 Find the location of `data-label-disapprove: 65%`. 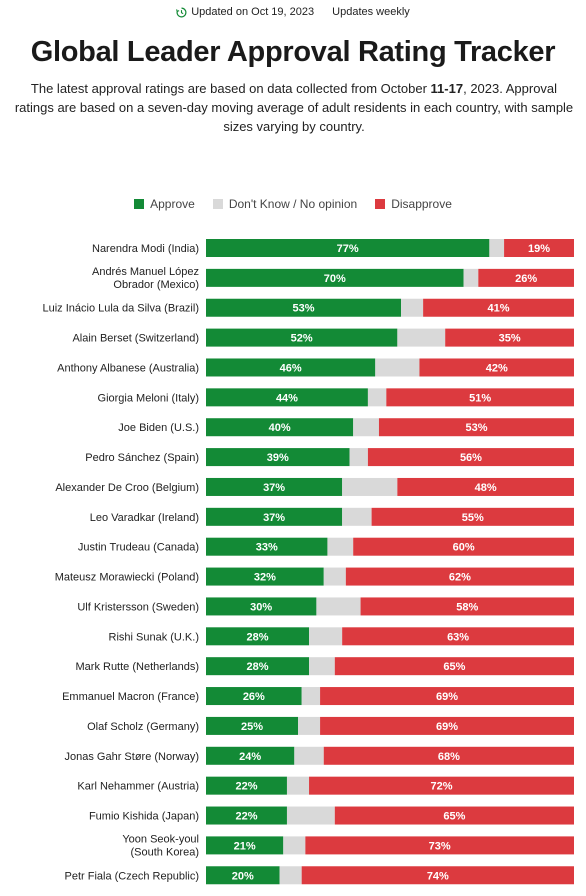

data-label-disapprove: 65% is located at coordinates (454, 817).